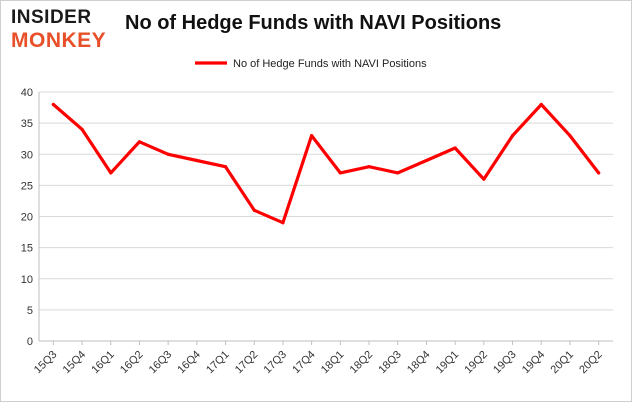 Image resolution: width=634 pixels, height=404 pixels. What do you see at coordinates (30, 311) in the screenshot?
I see `y-tick-label: 5` at bounding box center [30, 311].